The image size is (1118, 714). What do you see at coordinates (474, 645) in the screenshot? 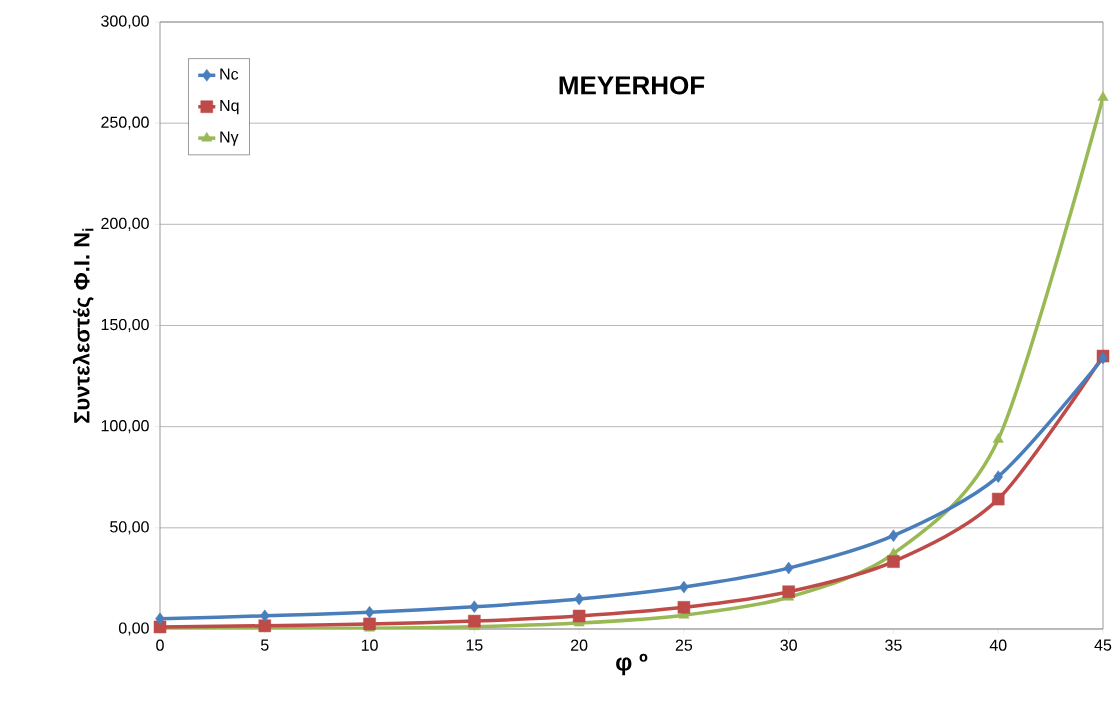
I see `x-tick-label: 15` at bounding box center [474, 645].